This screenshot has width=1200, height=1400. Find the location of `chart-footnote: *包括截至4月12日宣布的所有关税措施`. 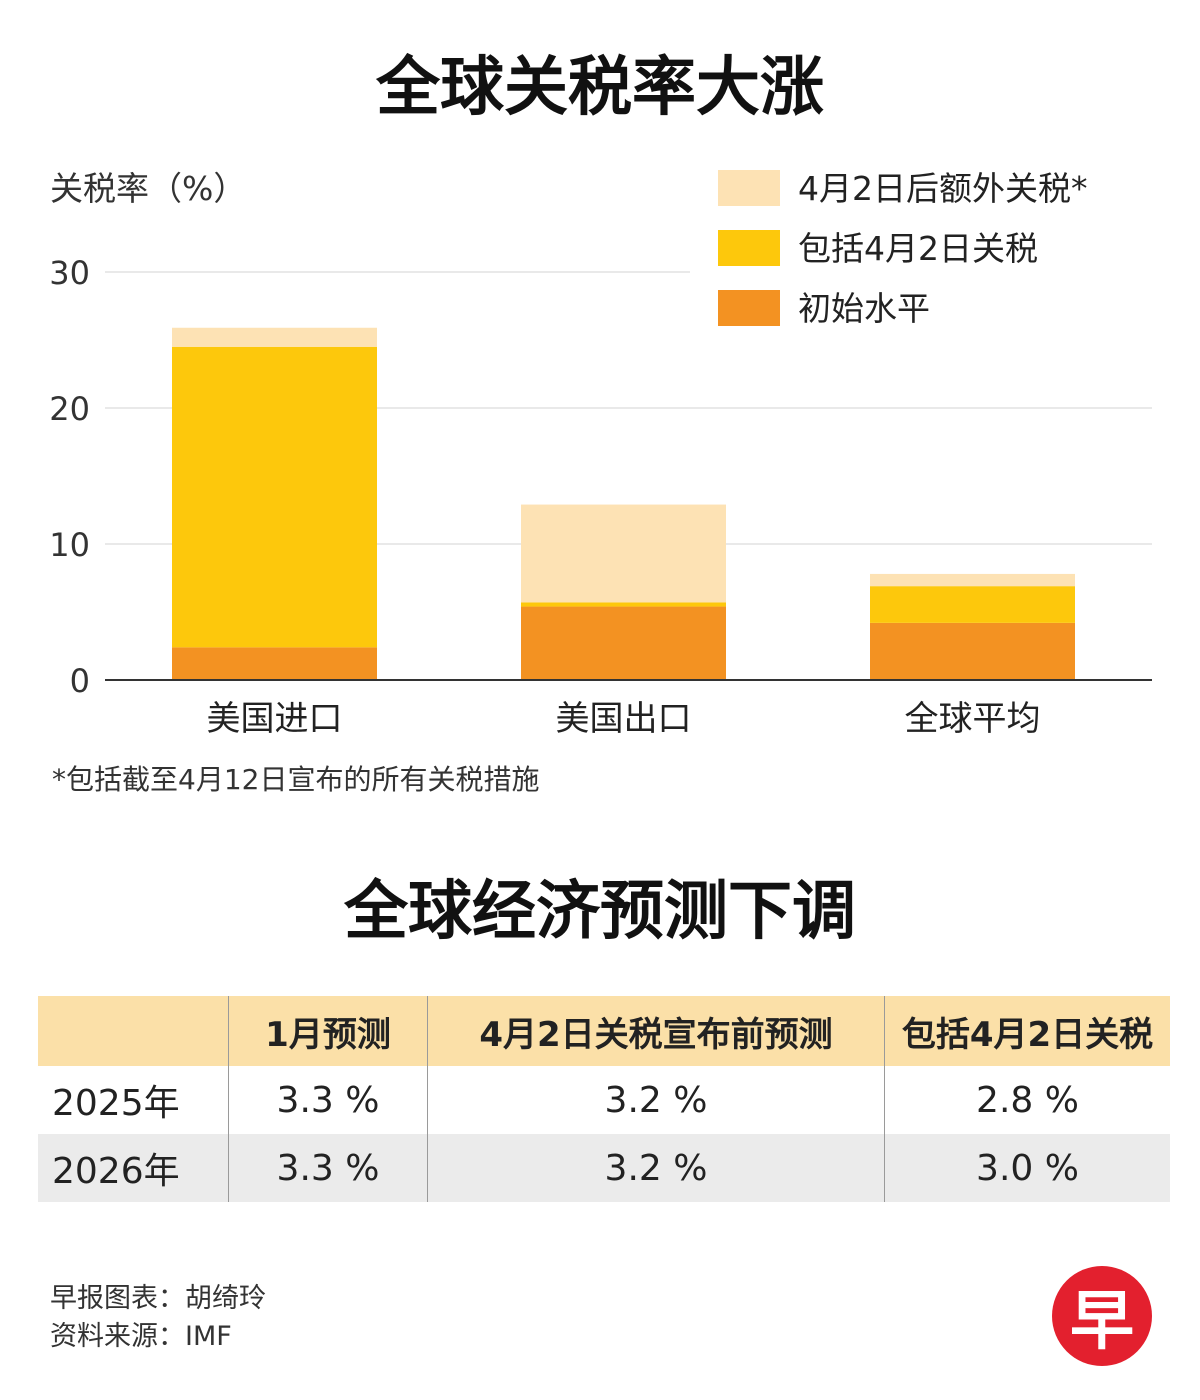

chart-footnote: *包括截至4月12日宣布的所有关税措施 is located at coordinates (296, 779).